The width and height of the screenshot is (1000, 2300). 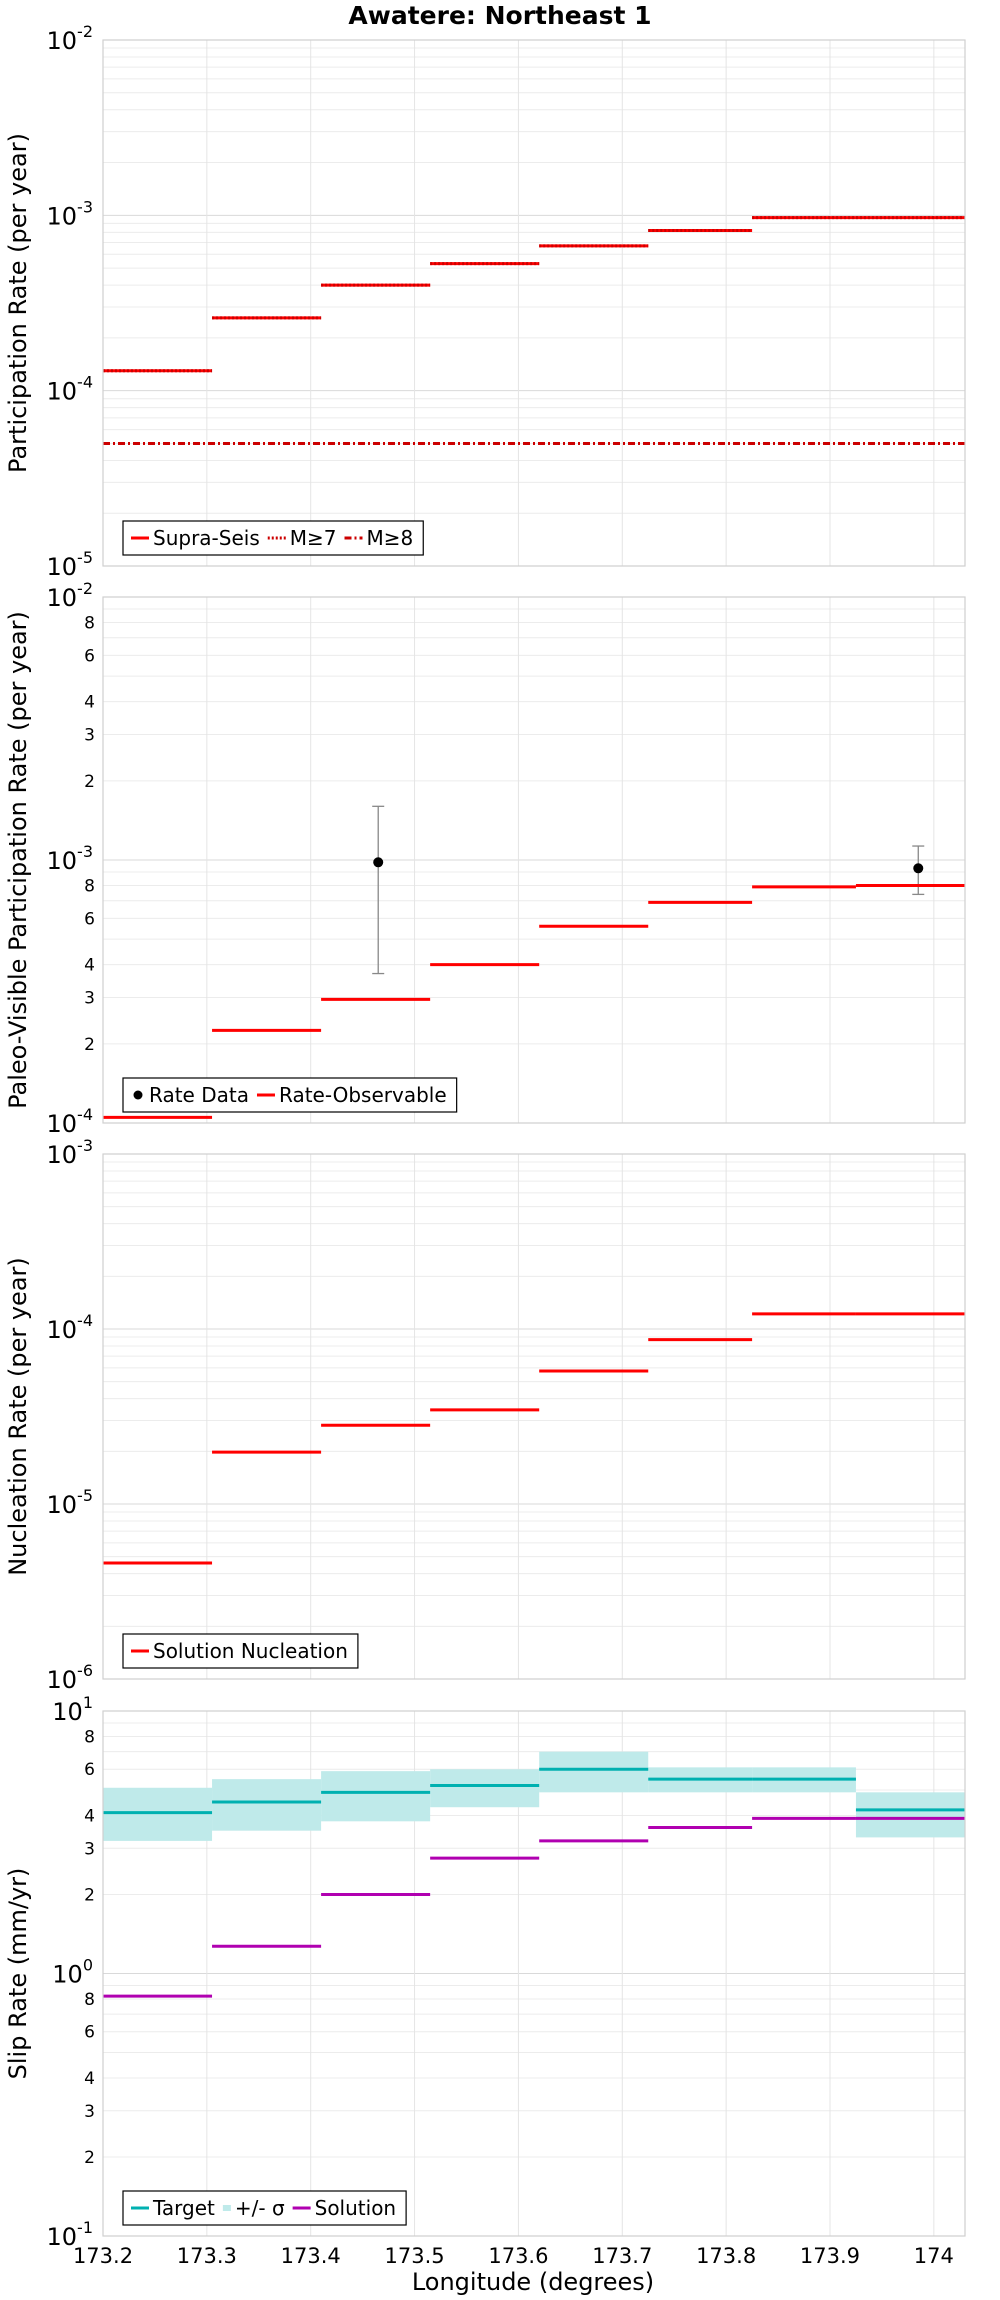 What do you see at coordinates (622, 2256) in the screenshot?
I see `x-tick-label: 173.7` at bounding box center [622, 2256].